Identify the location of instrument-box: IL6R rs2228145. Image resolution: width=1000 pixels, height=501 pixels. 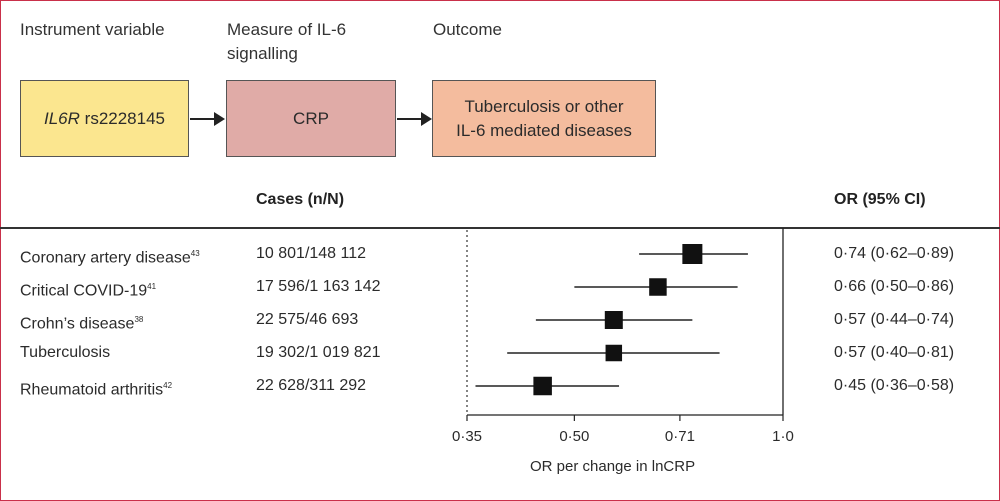
(104, 118).